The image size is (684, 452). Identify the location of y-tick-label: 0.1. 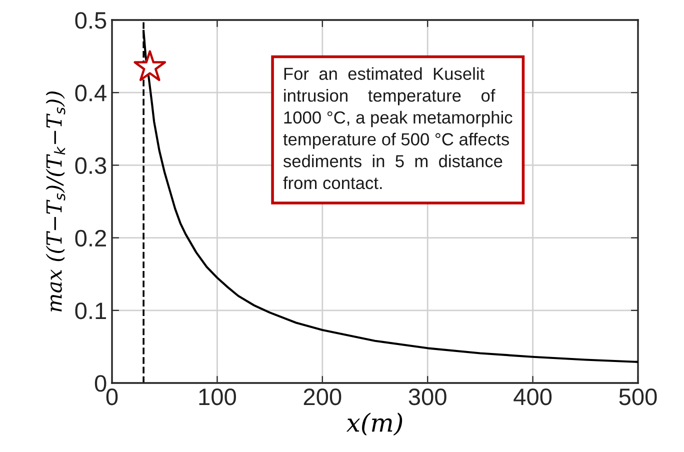
(90, 311).